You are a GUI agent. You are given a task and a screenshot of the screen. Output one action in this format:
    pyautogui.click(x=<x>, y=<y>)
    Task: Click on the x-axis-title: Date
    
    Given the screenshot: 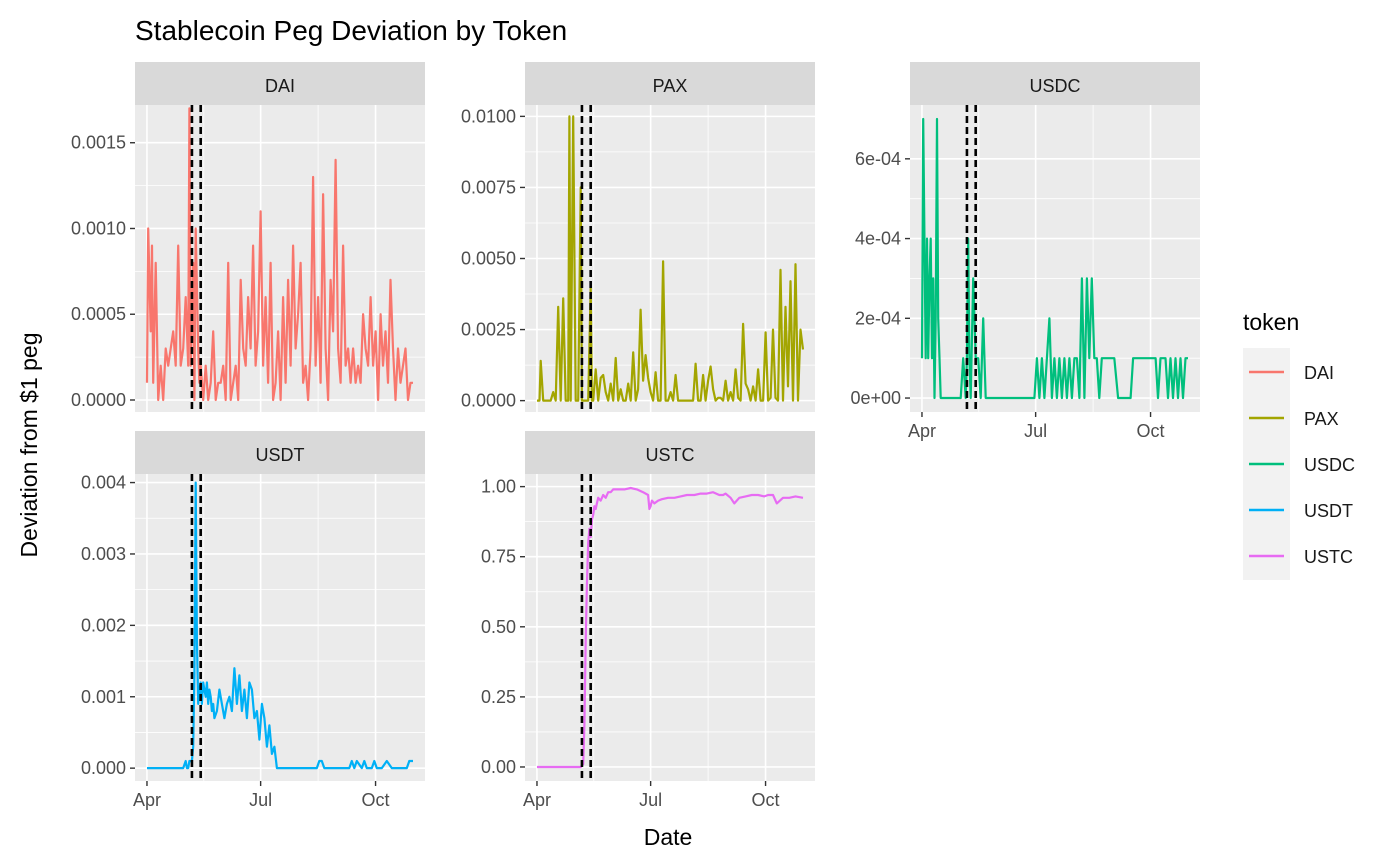 What is the action you would take?
    pyautogui.click(x=668, y=837)
    